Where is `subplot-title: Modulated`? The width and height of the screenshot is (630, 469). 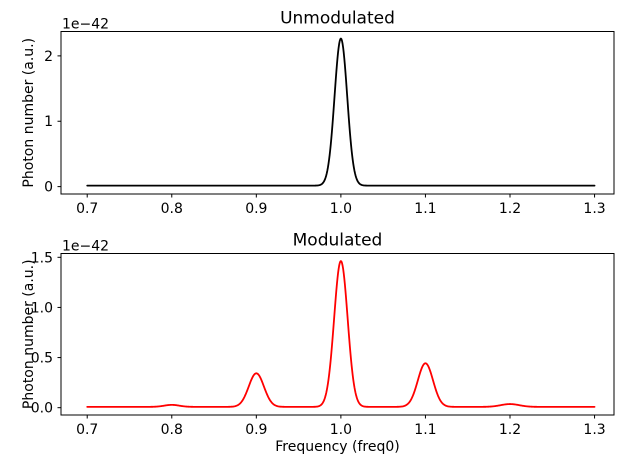
subplot-title: Modulated is located at coordinates (338, 241).